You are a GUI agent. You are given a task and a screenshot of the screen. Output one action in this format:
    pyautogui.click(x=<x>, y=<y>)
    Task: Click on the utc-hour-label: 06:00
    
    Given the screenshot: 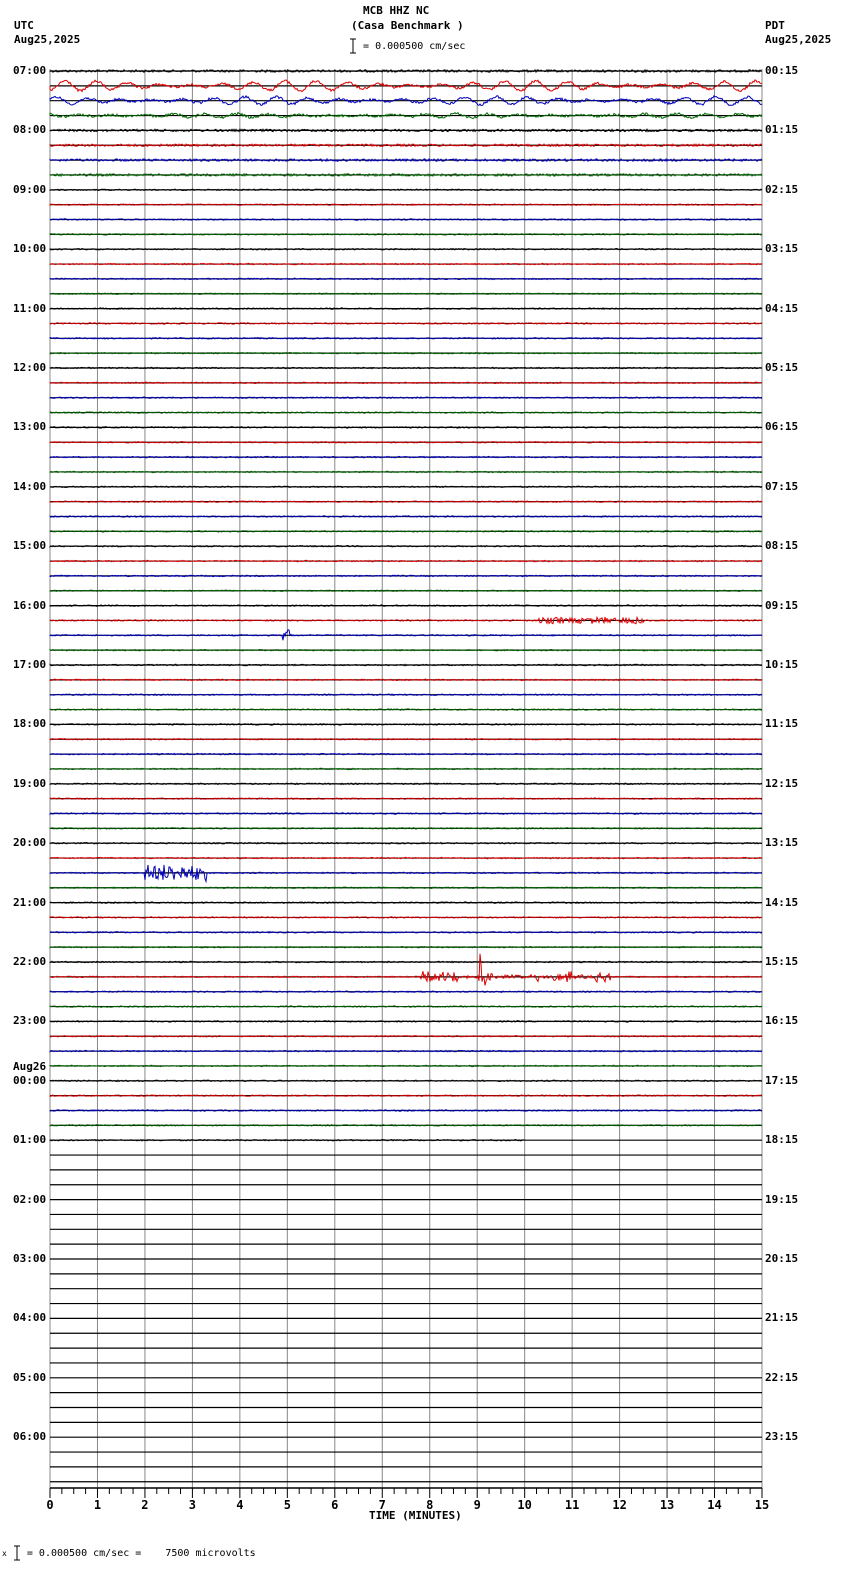 What is the action you would take?
    pyautogui.click(x=30, y=1437)
    